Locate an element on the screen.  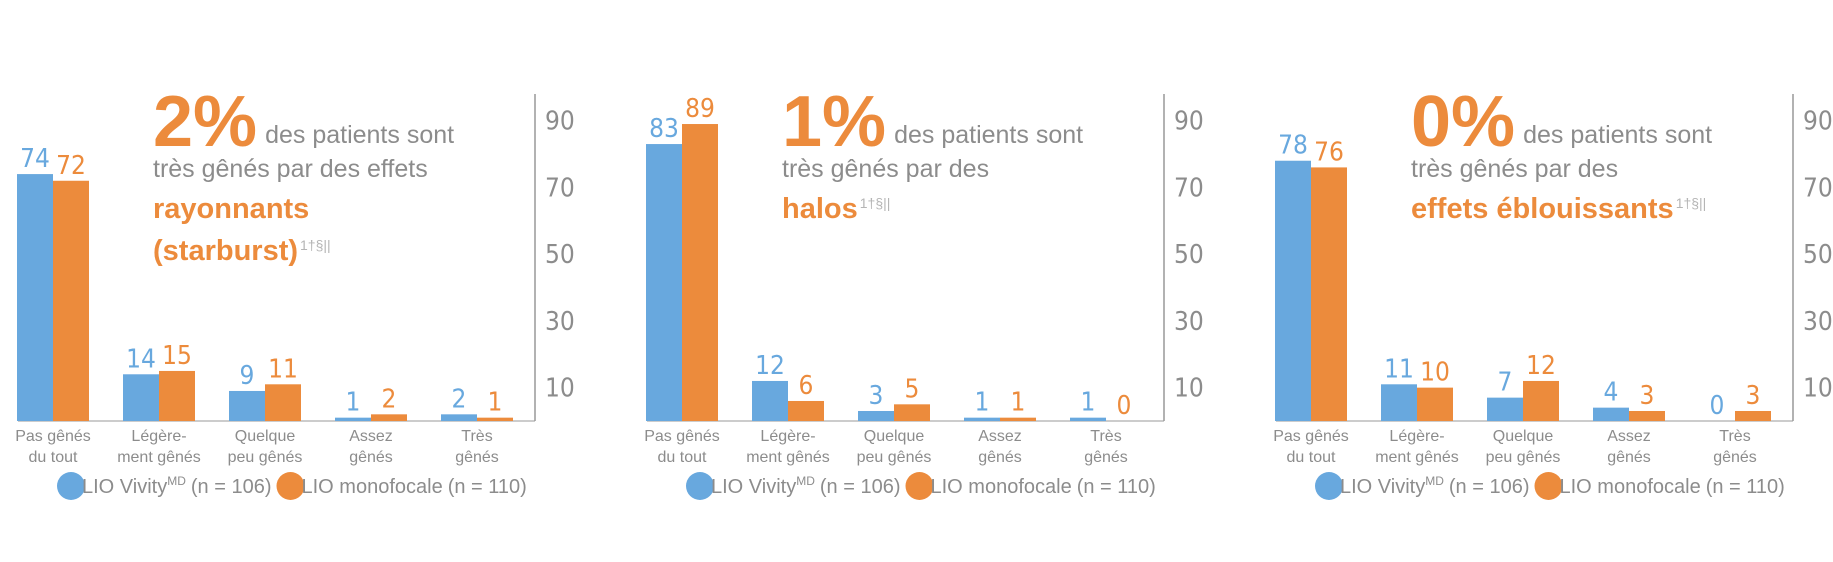
value-label: 89 is located at coordinates (700, 109).